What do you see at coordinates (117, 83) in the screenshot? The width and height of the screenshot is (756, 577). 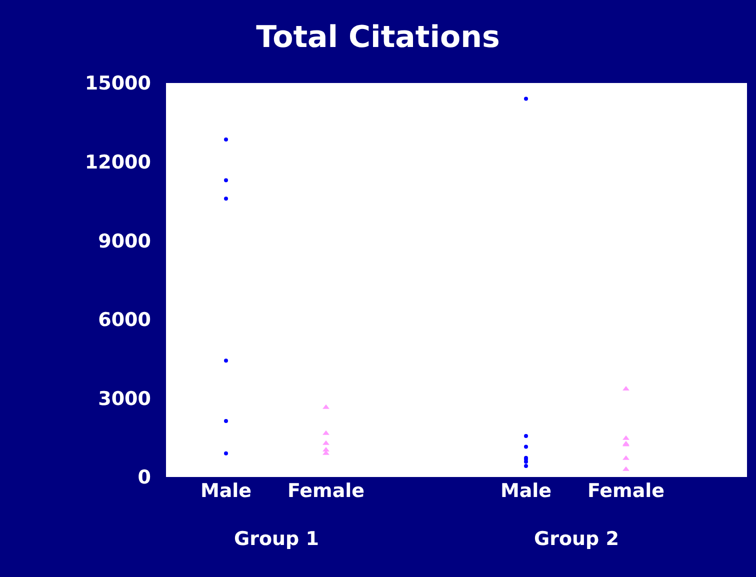 I see `y-tick-label: 15000` at bounding box center [117, 83].